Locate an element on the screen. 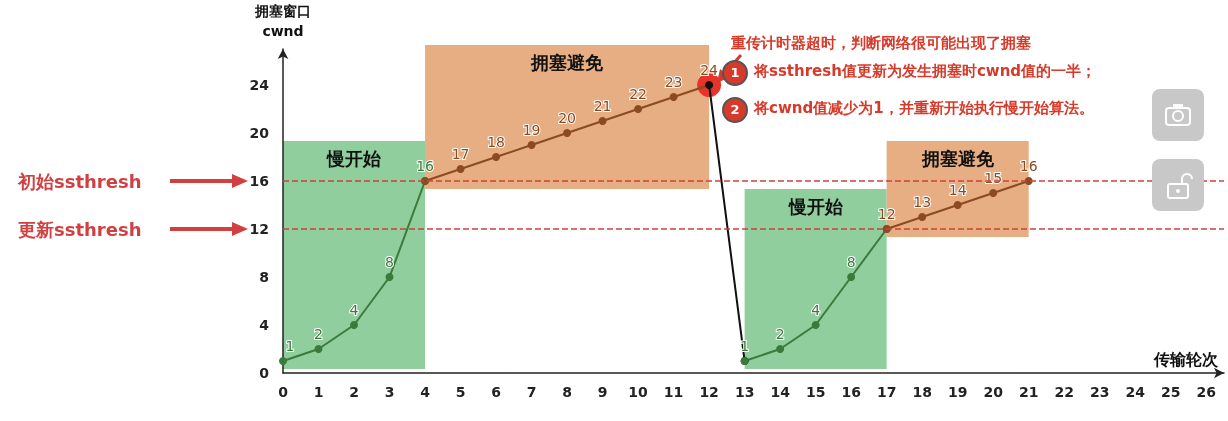 Image resolution: width=1228 pixels, height=421 pixels. x-tick-label: 5 is located at coordinates (460, 392).